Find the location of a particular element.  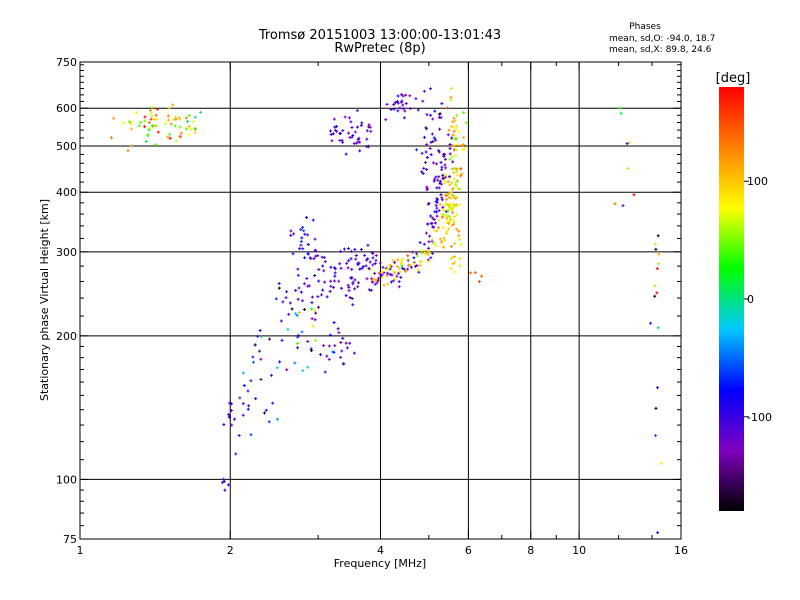

y-tick-label: 200 is located at coordinates (66, 336).